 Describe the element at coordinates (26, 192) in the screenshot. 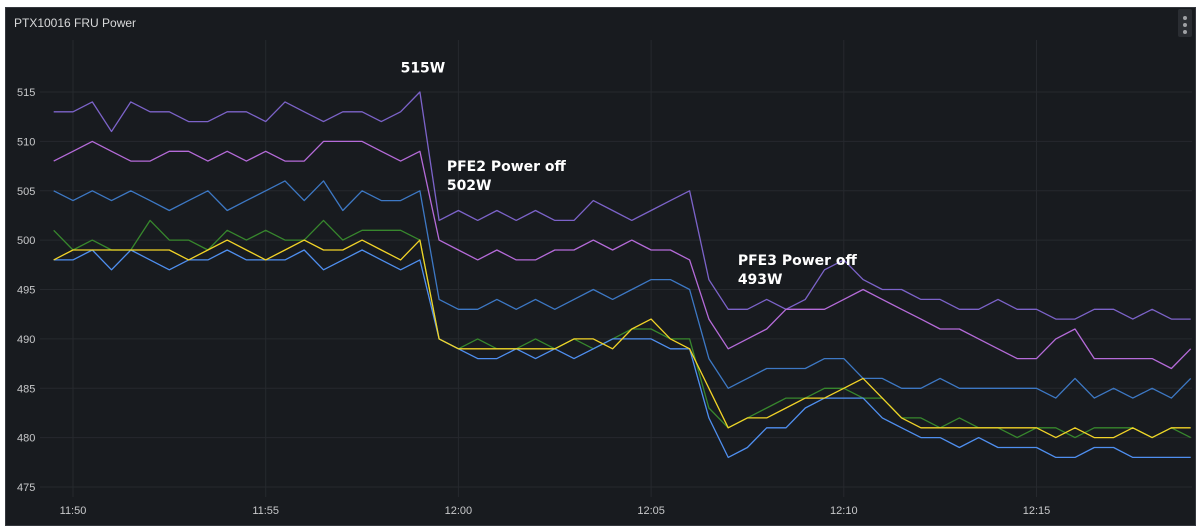

I see `y-tick-label: 505` at that location.